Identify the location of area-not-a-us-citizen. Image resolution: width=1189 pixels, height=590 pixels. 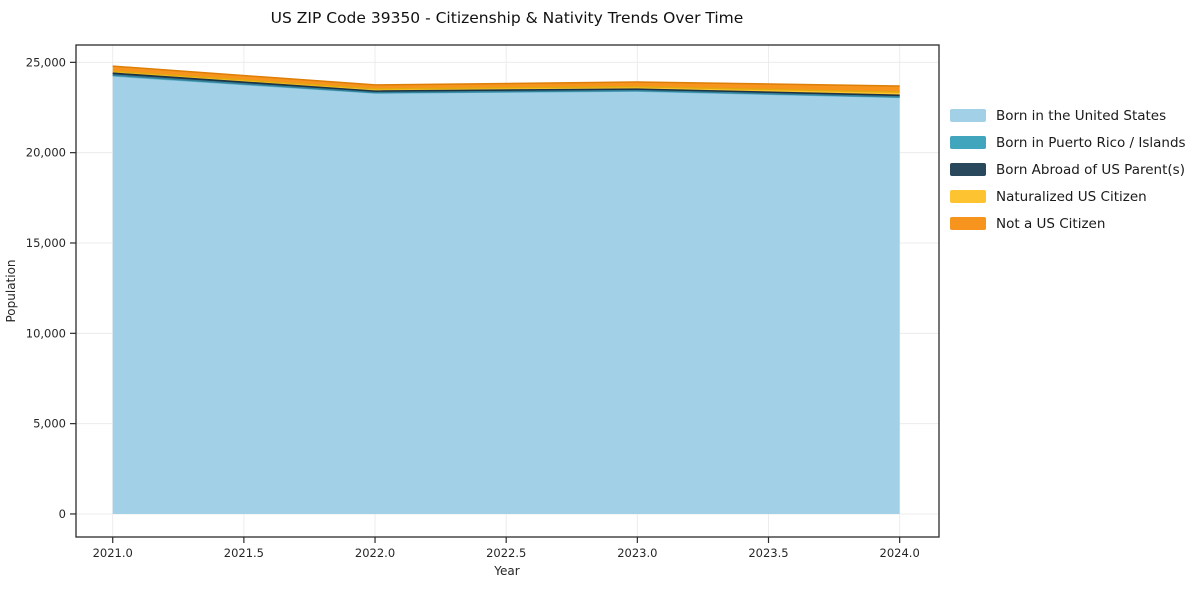
(506, 79).